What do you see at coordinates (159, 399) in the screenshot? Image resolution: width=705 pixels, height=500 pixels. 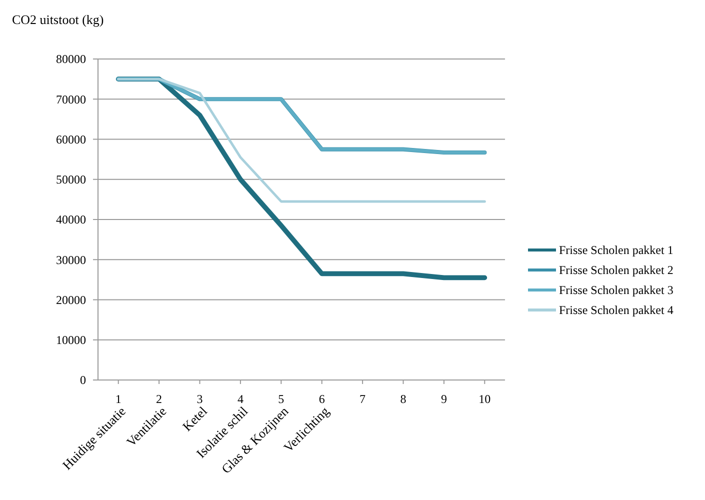 I see `x-tick-label: 2` at bounding box center [159, 399].